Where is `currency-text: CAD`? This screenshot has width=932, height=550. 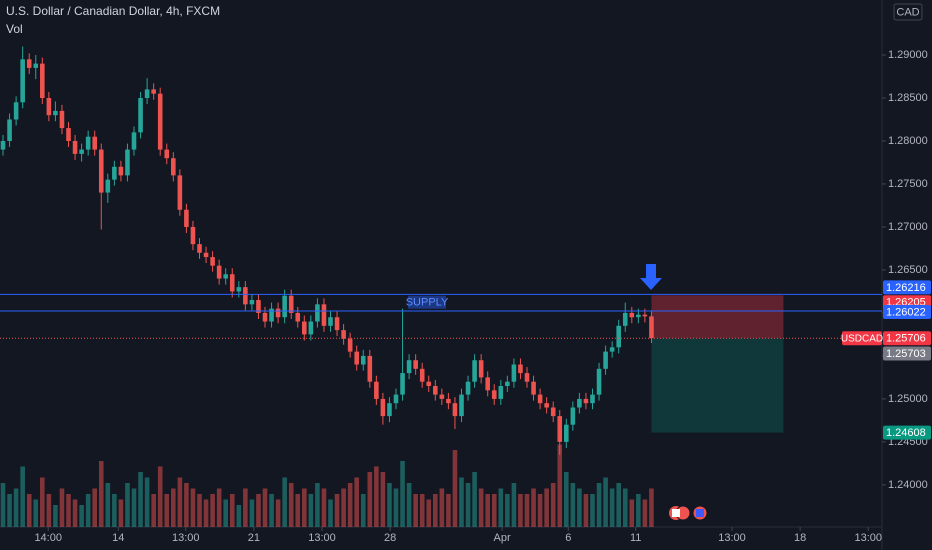 currency-text: CAD is located at coordinates (907, 12).